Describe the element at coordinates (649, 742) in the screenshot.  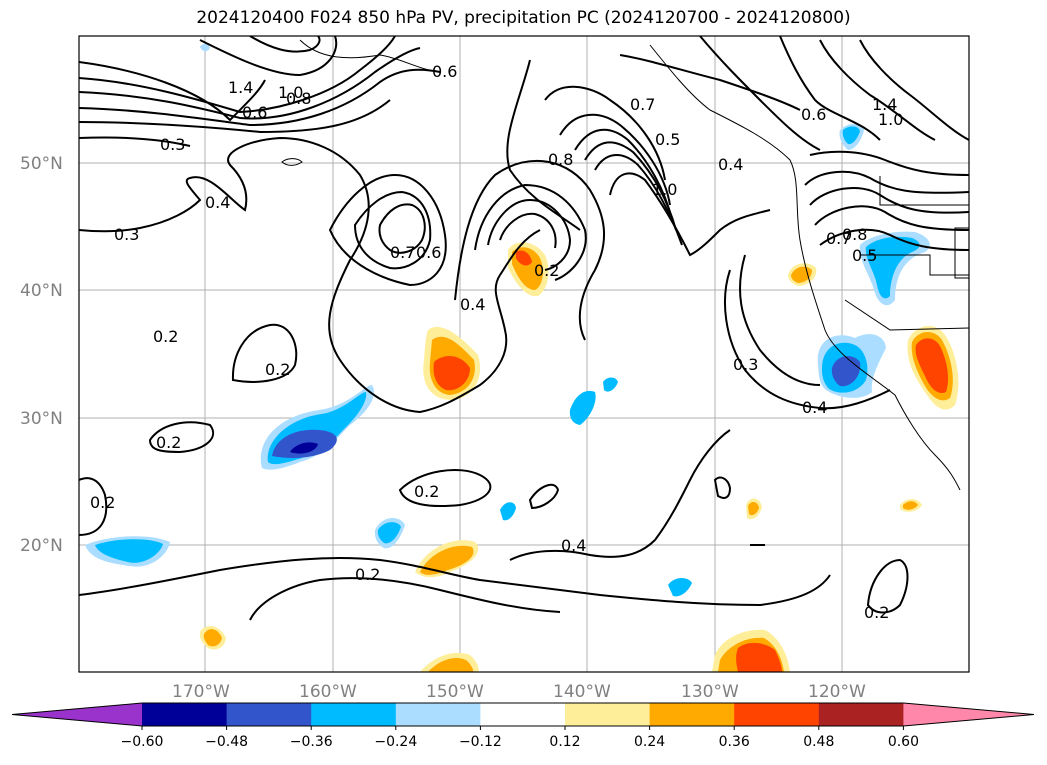
I see `colorbar-tick-label: 0.24` at that location.